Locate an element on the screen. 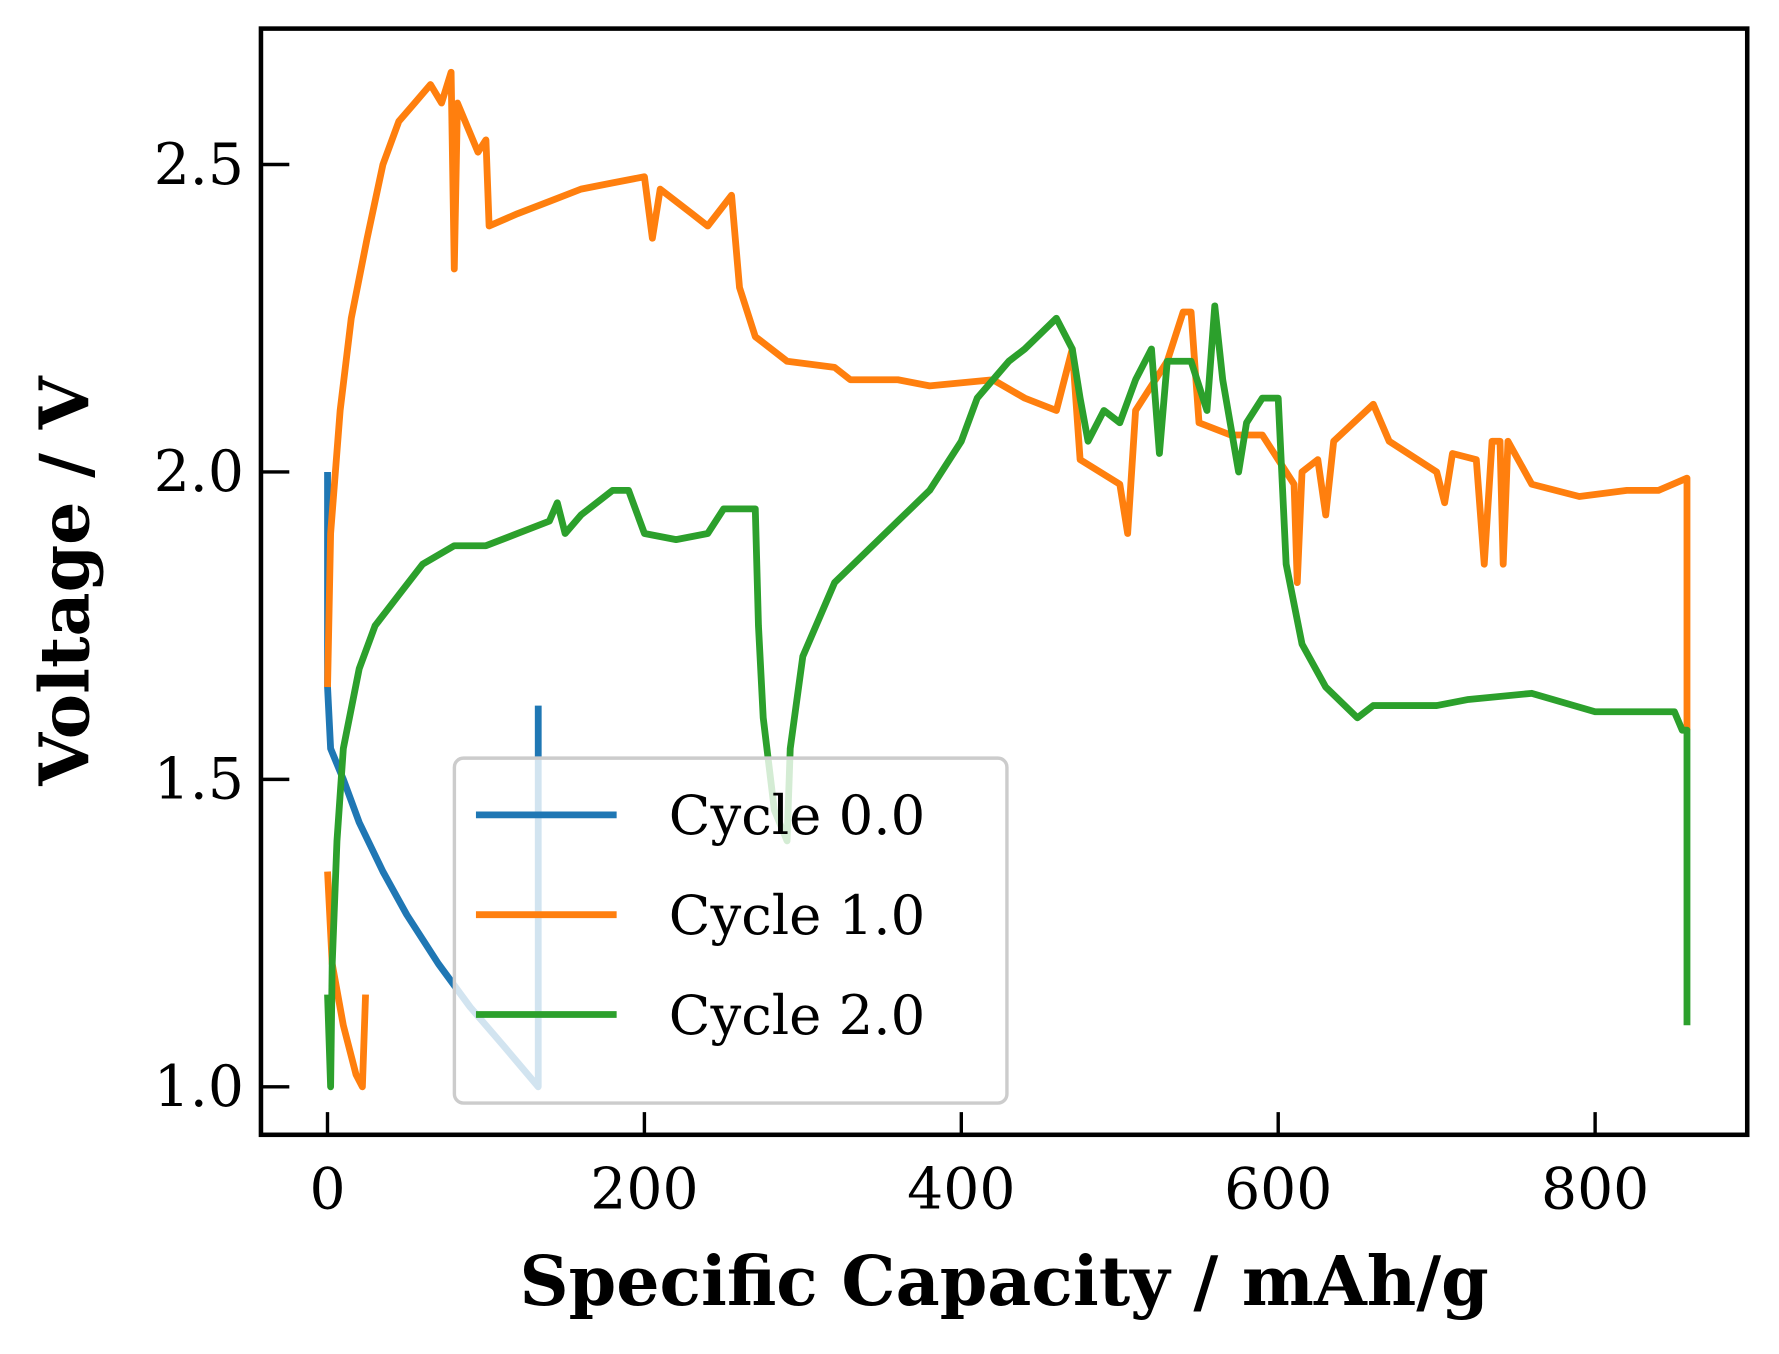  y-tick-label: 2.5 is located at coordinates (199, 165).